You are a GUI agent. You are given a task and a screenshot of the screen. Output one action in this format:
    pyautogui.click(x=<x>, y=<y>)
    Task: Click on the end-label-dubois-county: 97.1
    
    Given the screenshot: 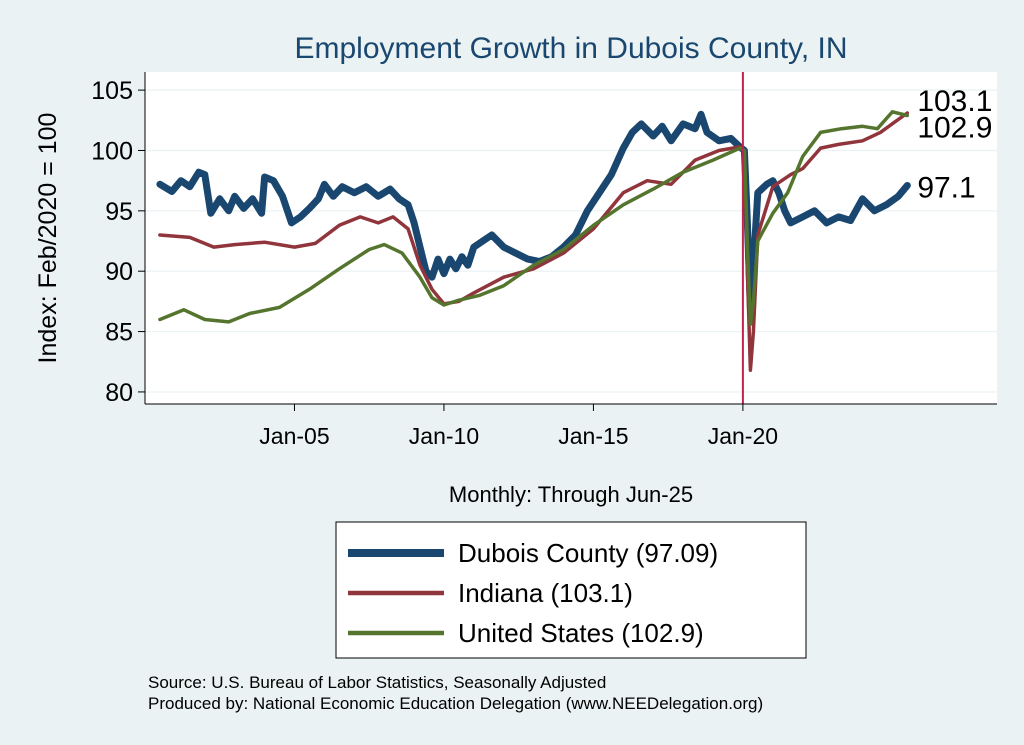 What is the action you would take?
    pyautogui.click(x=946, y=187)
    